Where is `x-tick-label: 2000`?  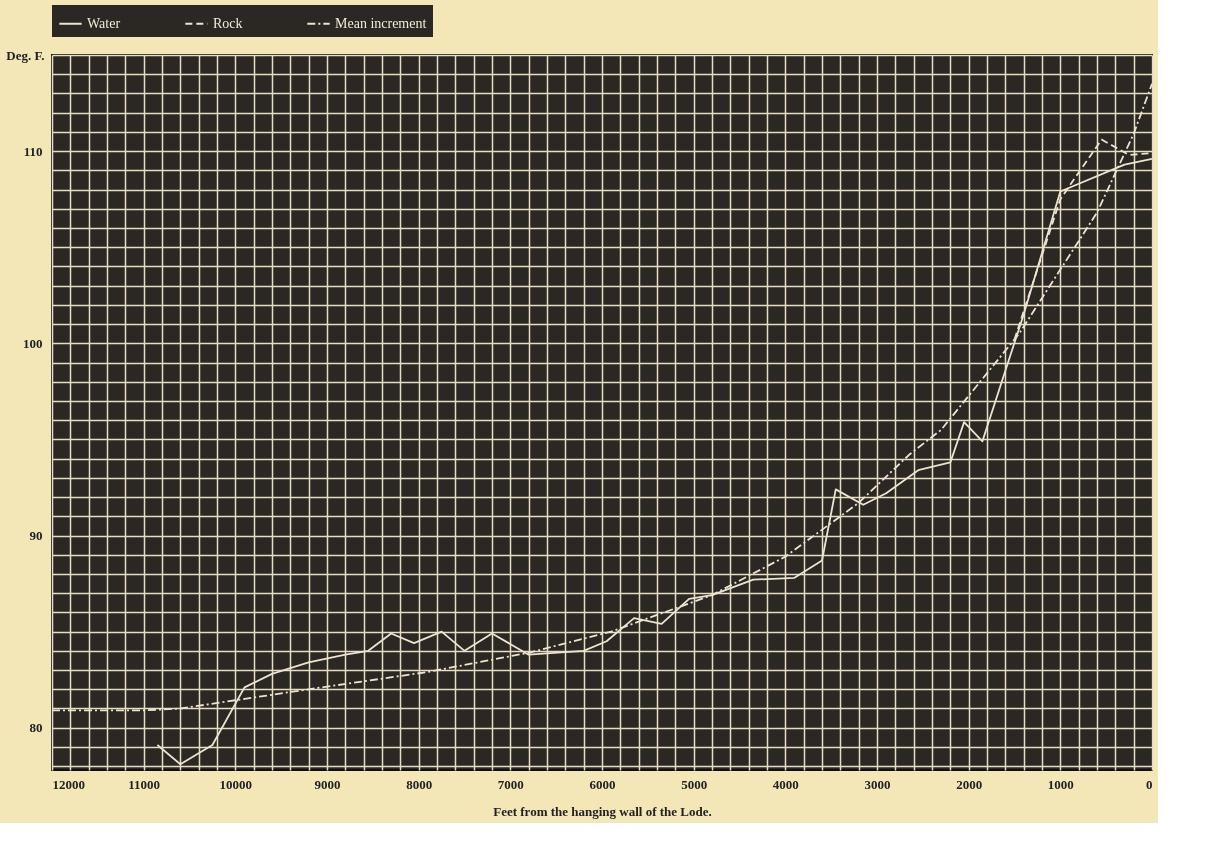
x-tick-label: 2000 is located at coordinates (969, 784).